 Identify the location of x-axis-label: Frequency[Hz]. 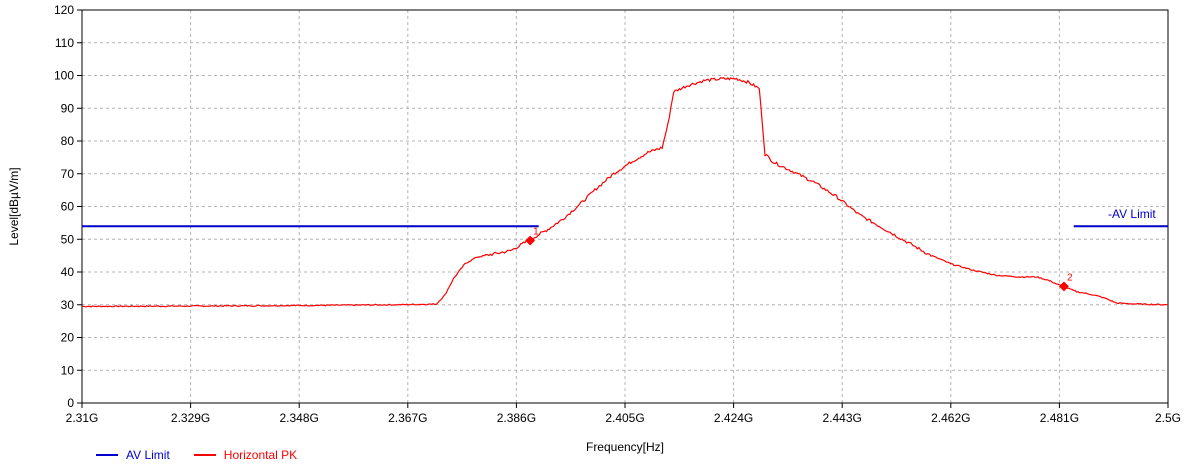
(625, 447).